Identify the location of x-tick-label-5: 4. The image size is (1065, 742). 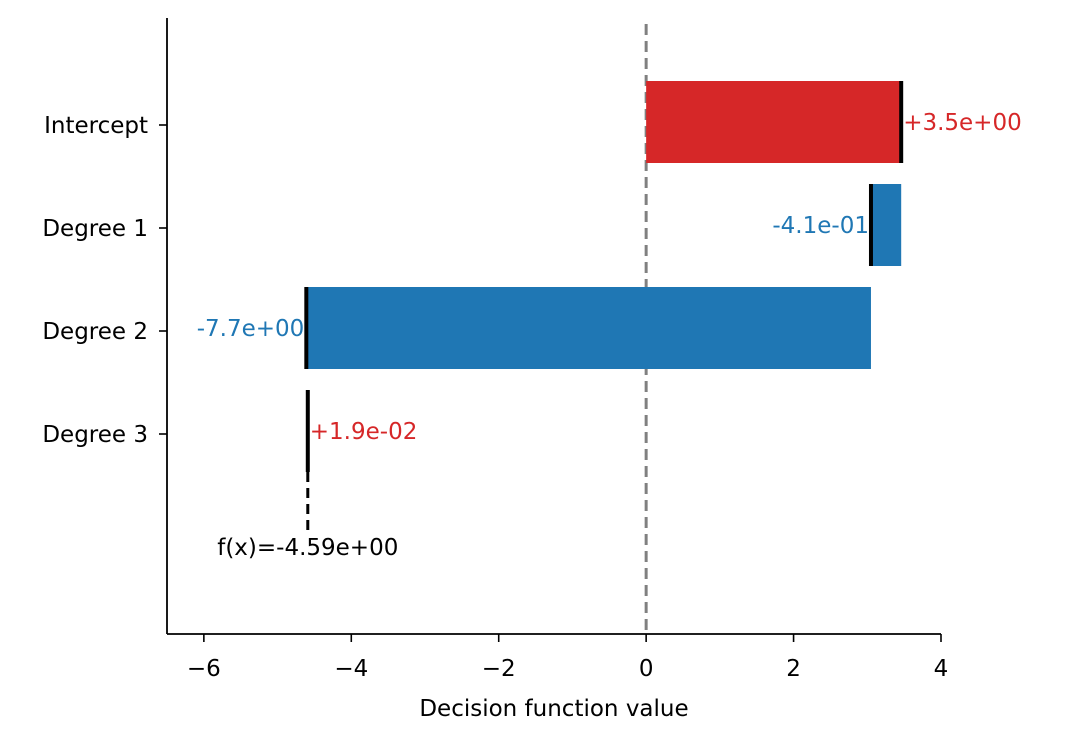
(941, 669).